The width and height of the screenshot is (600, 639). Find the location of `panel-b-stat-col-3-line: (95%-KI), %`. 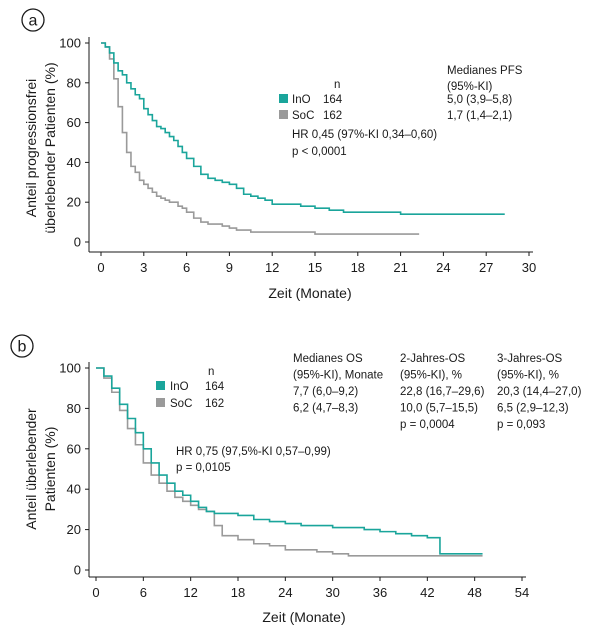

panel-b-stat-col-3-line: (95%-KI), % is located at coordinates (528, 376).